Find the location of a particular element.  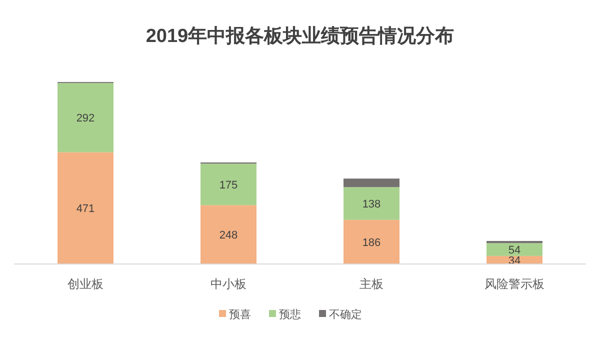

data-label: 54 is located at coordinates (514, 250).